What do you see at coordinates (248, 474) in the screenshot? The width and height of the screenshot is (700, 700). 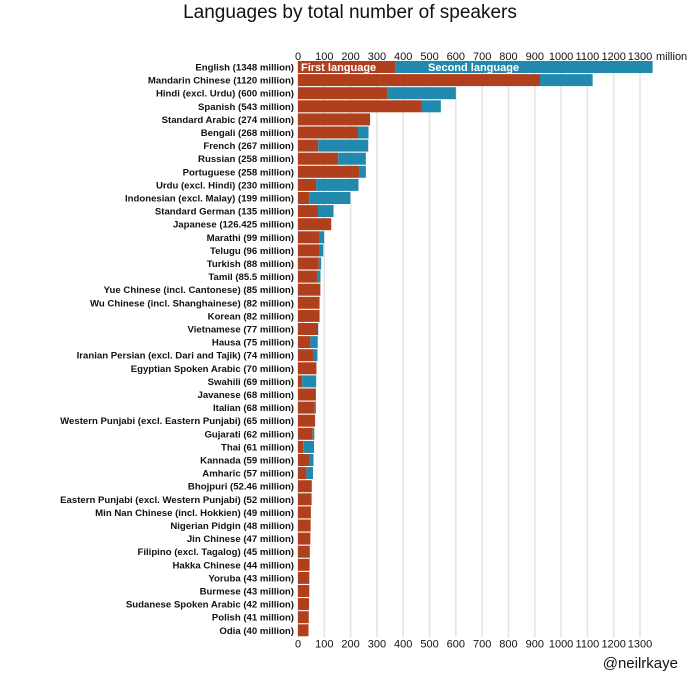 I see `category-label: Amharic (57 million)` at bounding box center [248, 474].